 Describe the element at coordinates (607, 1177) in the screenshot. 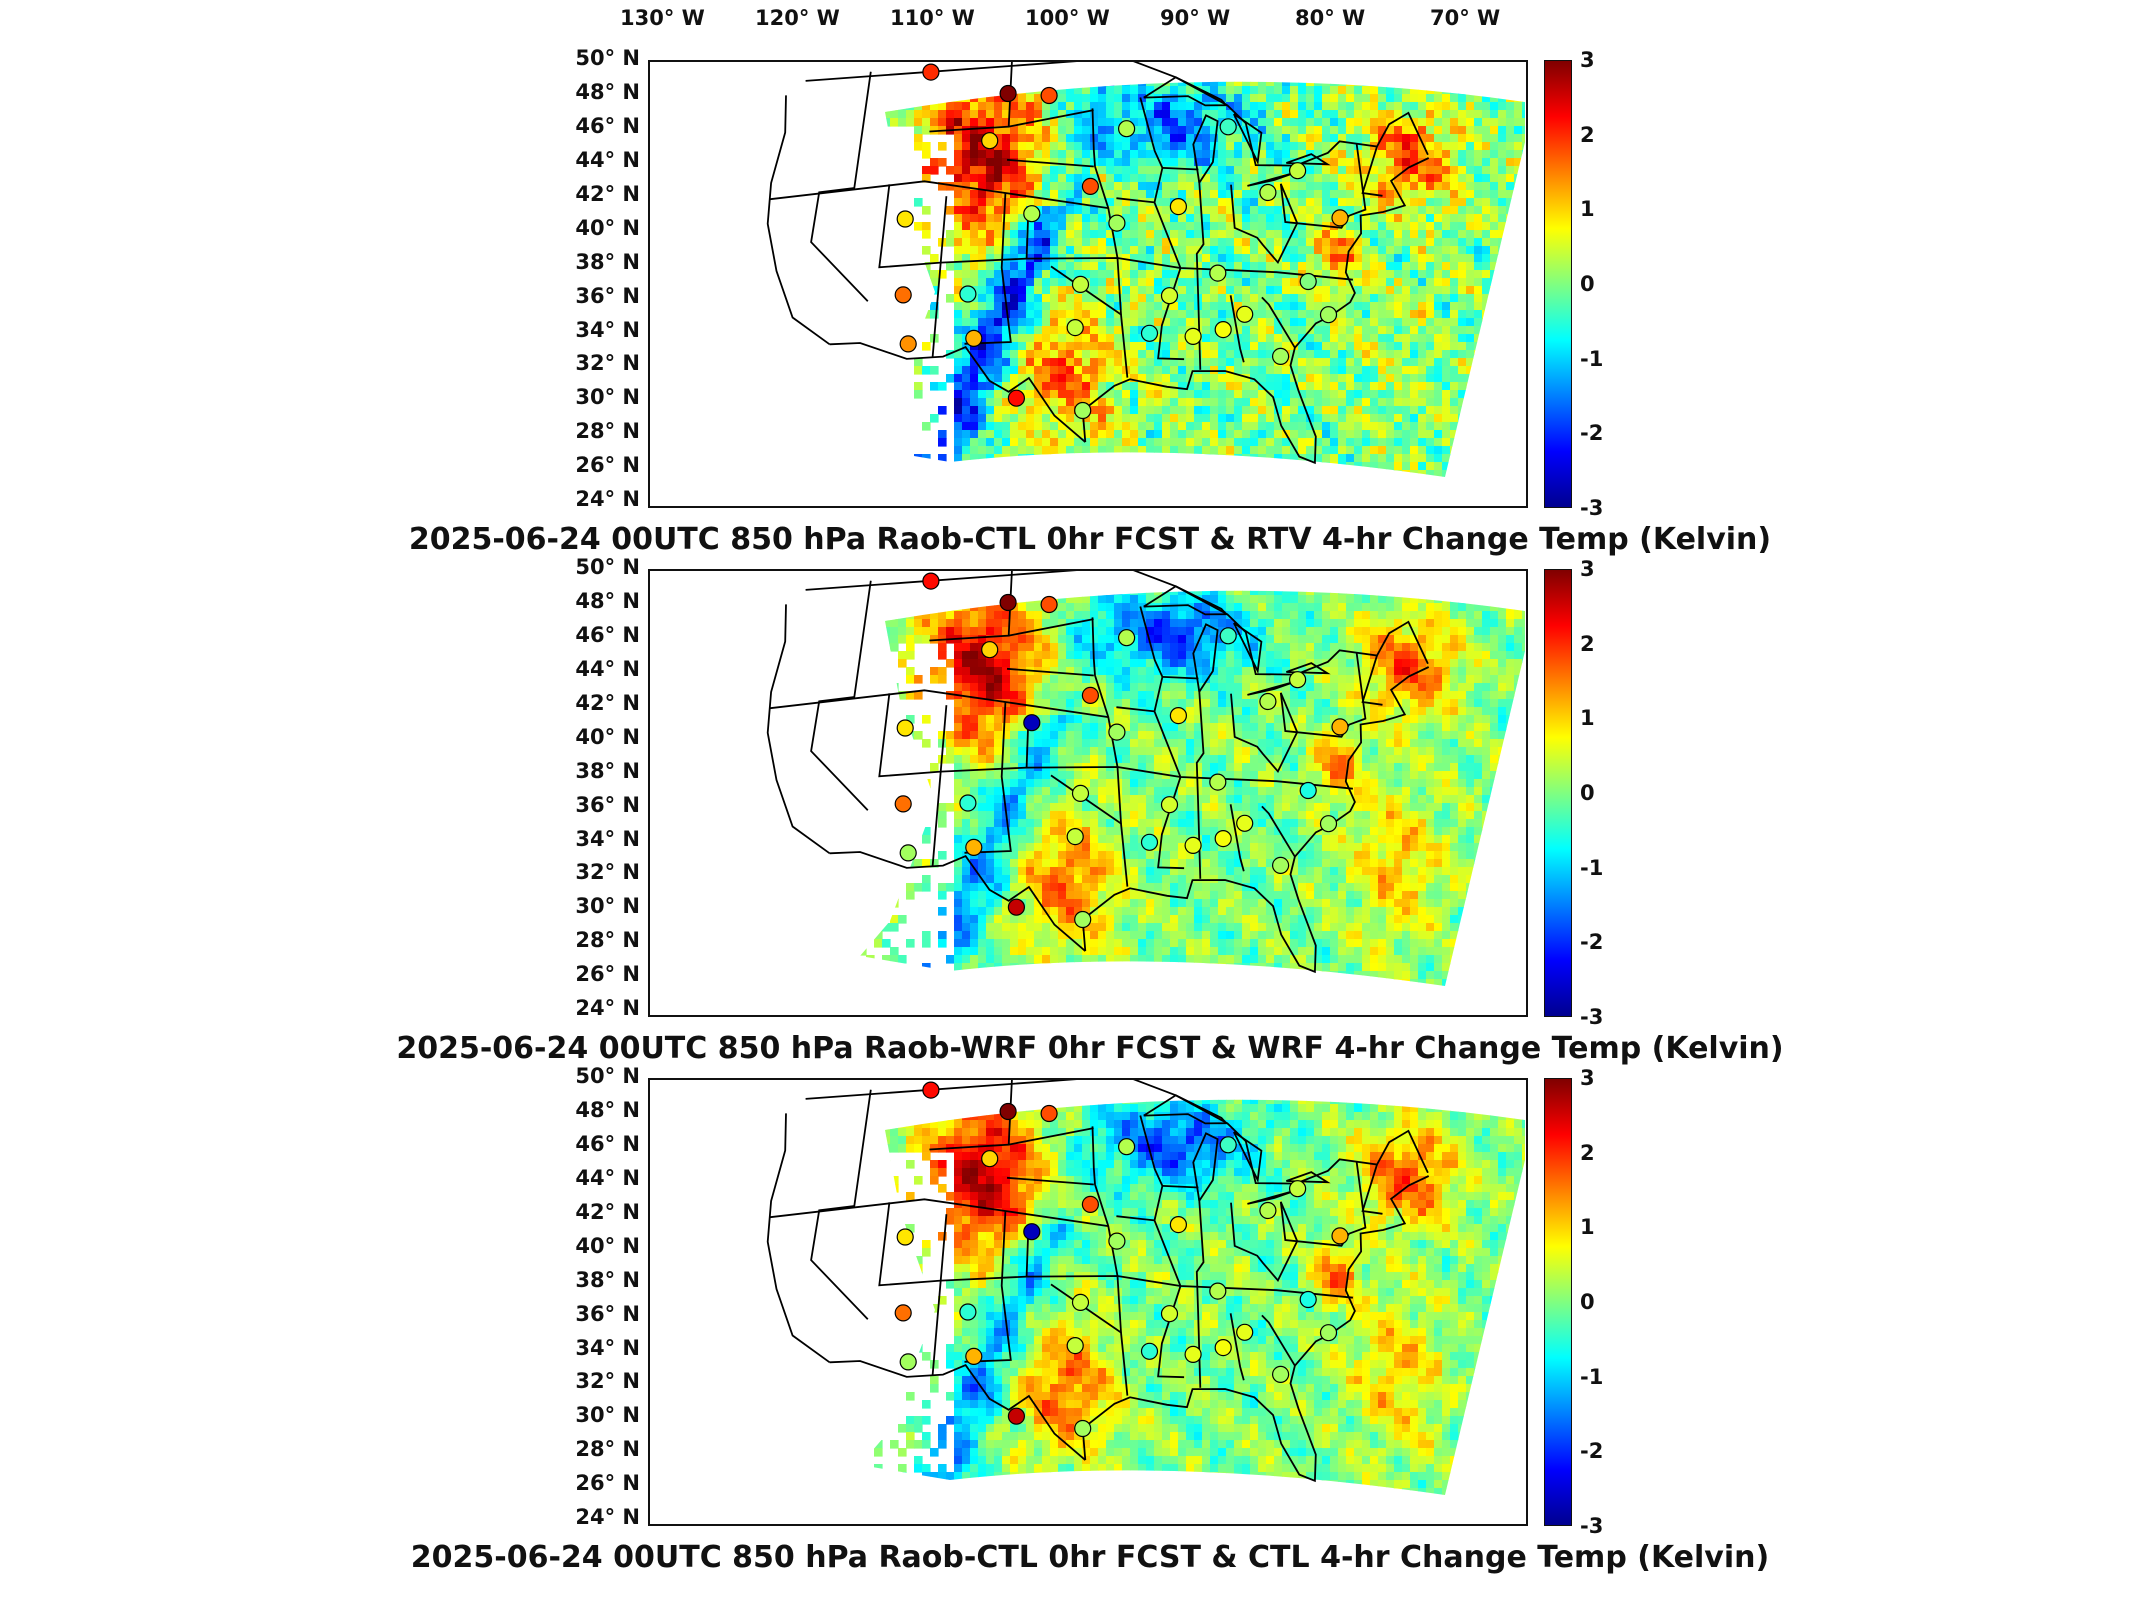

I see `latitude-label: 44° N` at that location.